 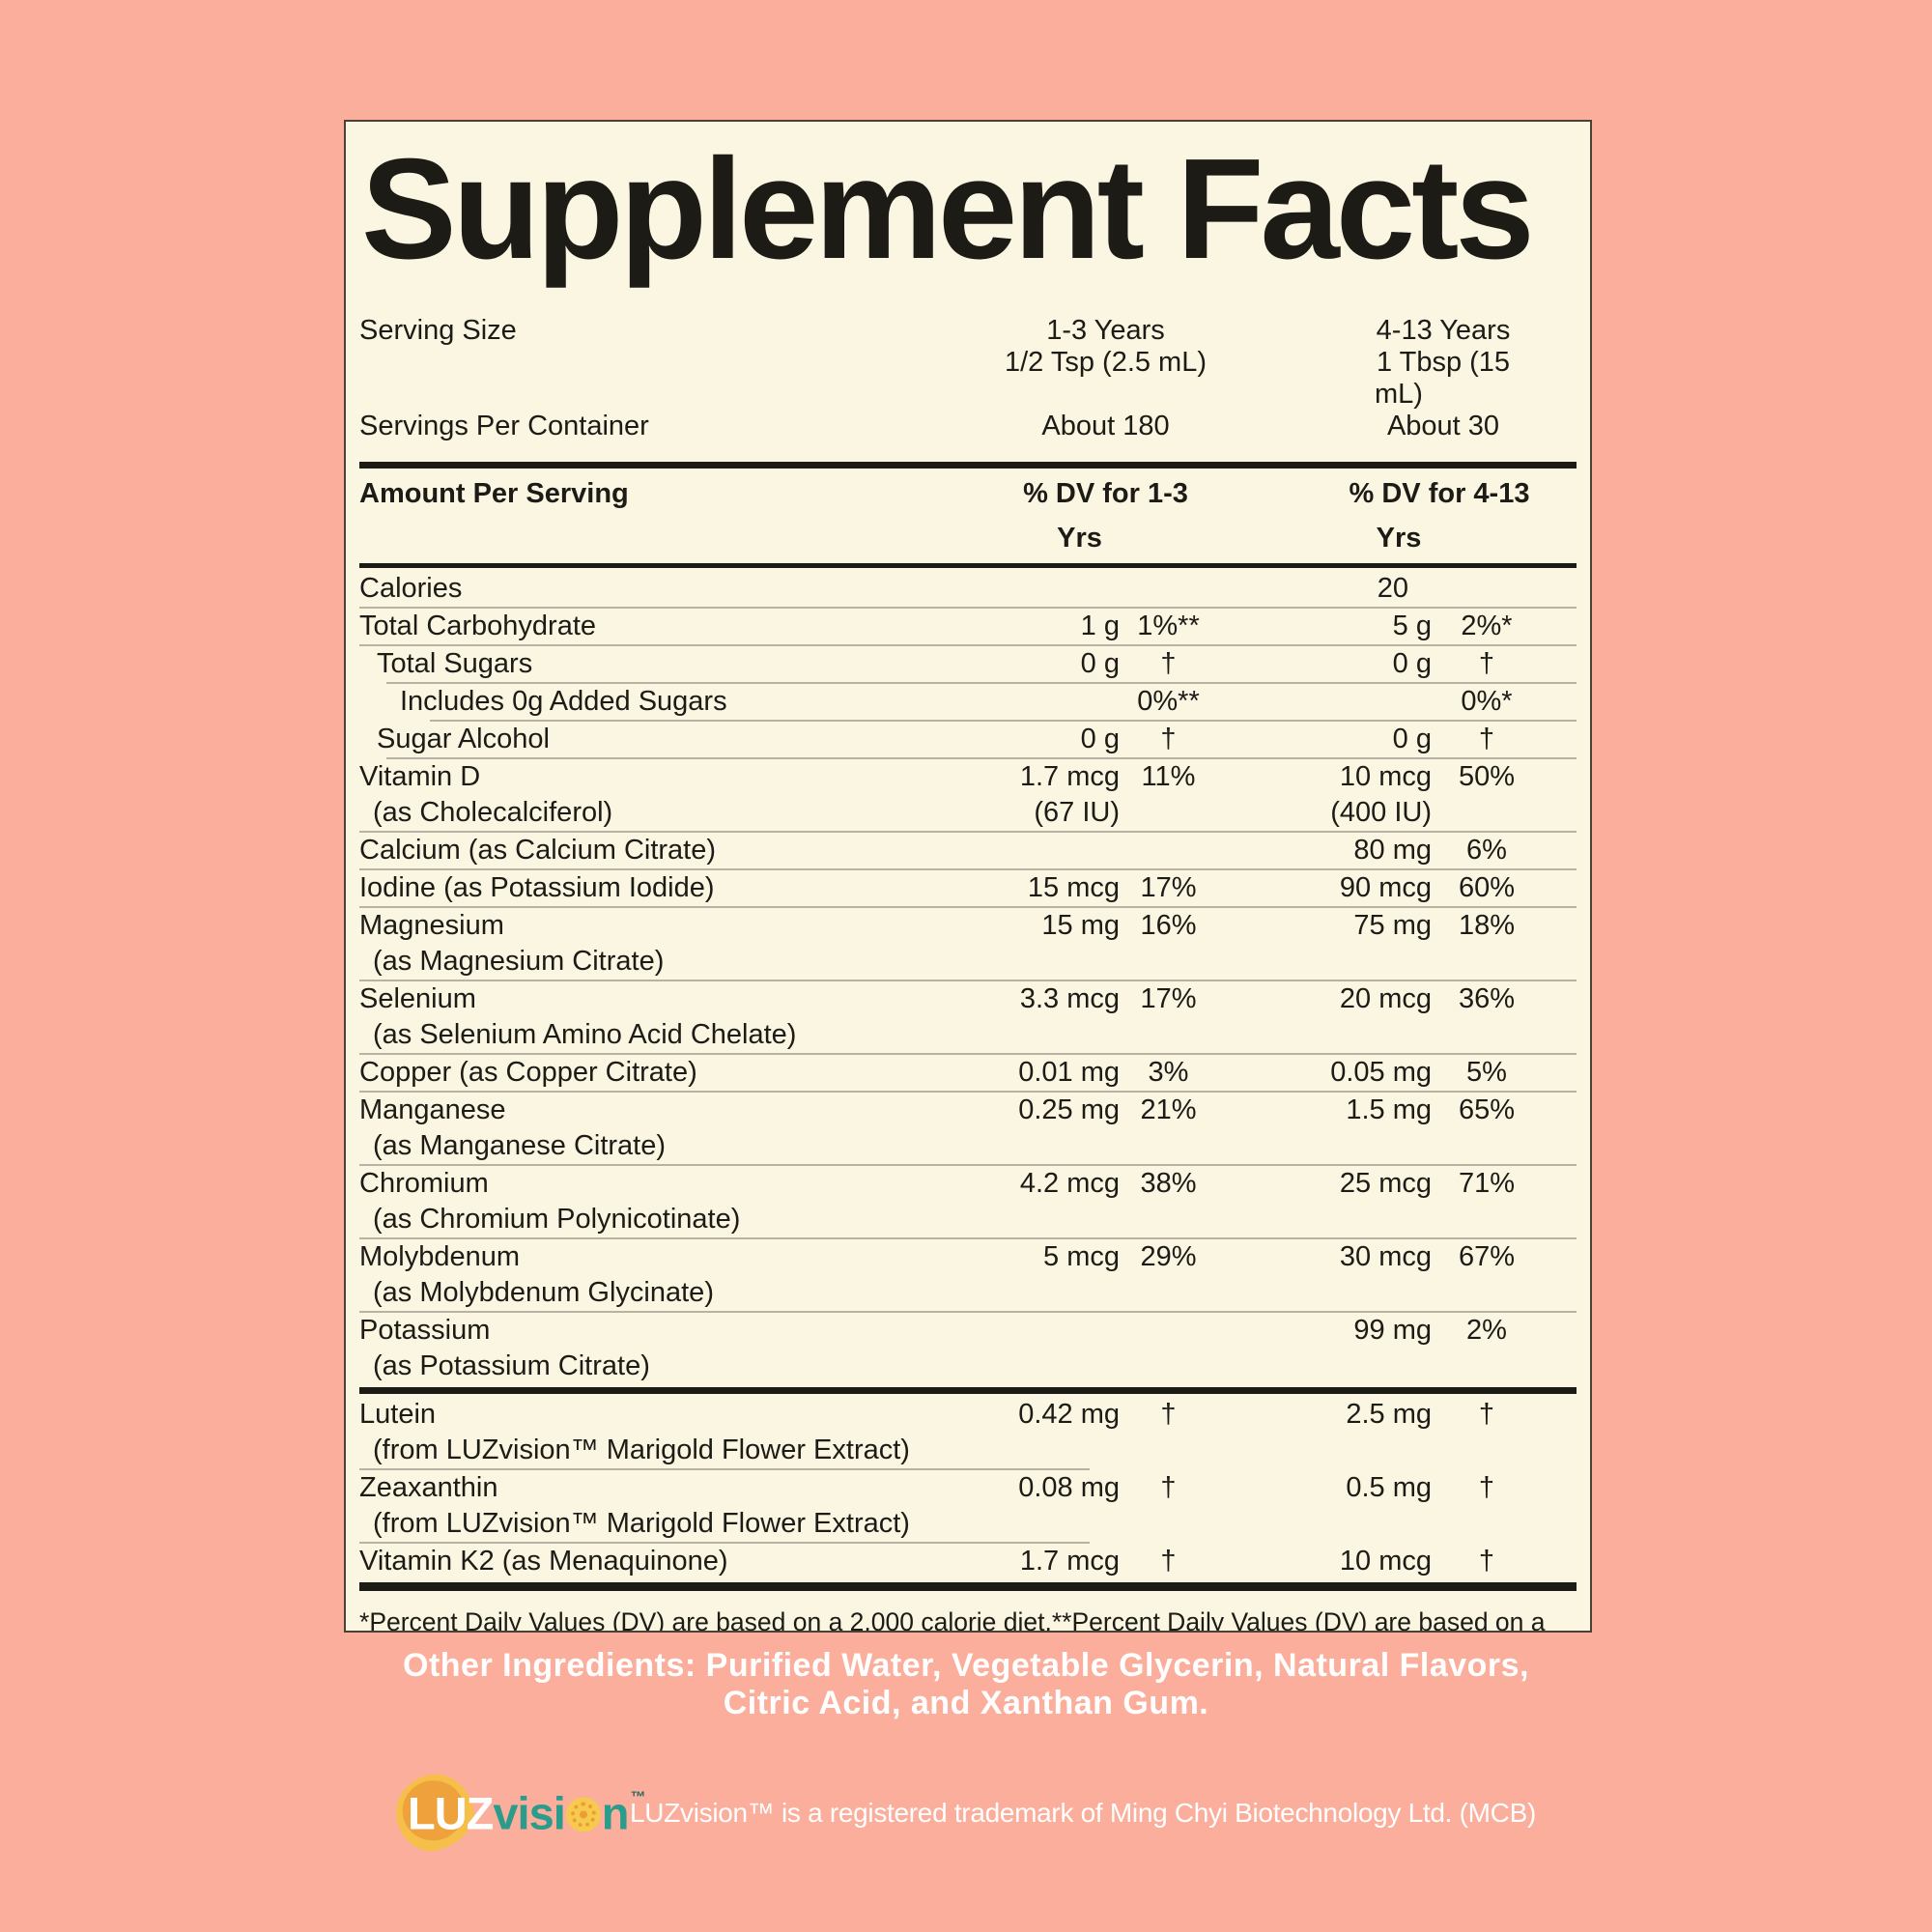 What do you see at coordinates (1487, 776) in the screenshot?
I see `dv-col2: 50%` at bounding box center [1487, 776].